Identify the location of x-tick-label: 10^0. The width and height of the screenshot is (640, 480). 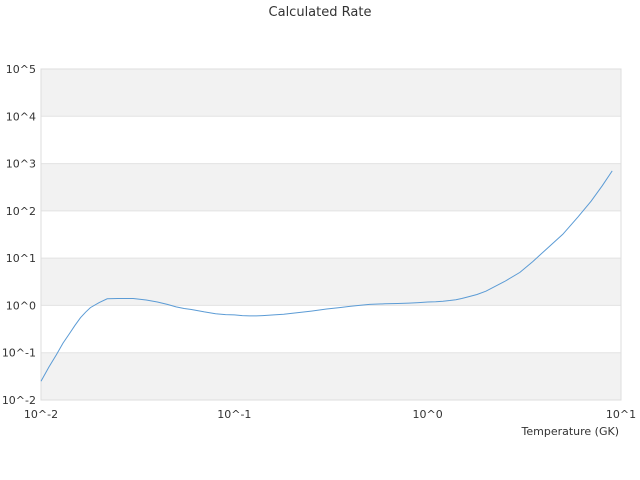
(428, 414).